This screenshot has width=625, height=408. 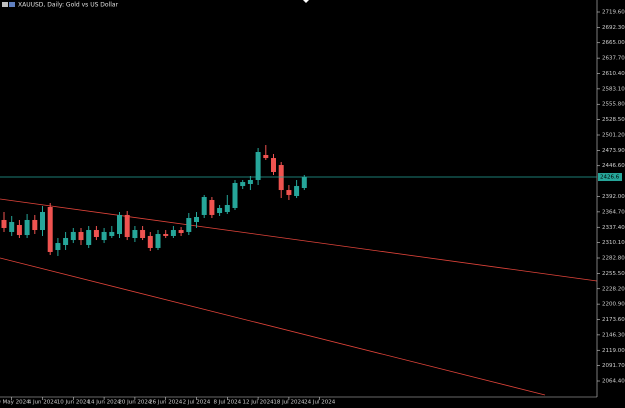 I want to click on current-price-box, so click(x=610, y=177).